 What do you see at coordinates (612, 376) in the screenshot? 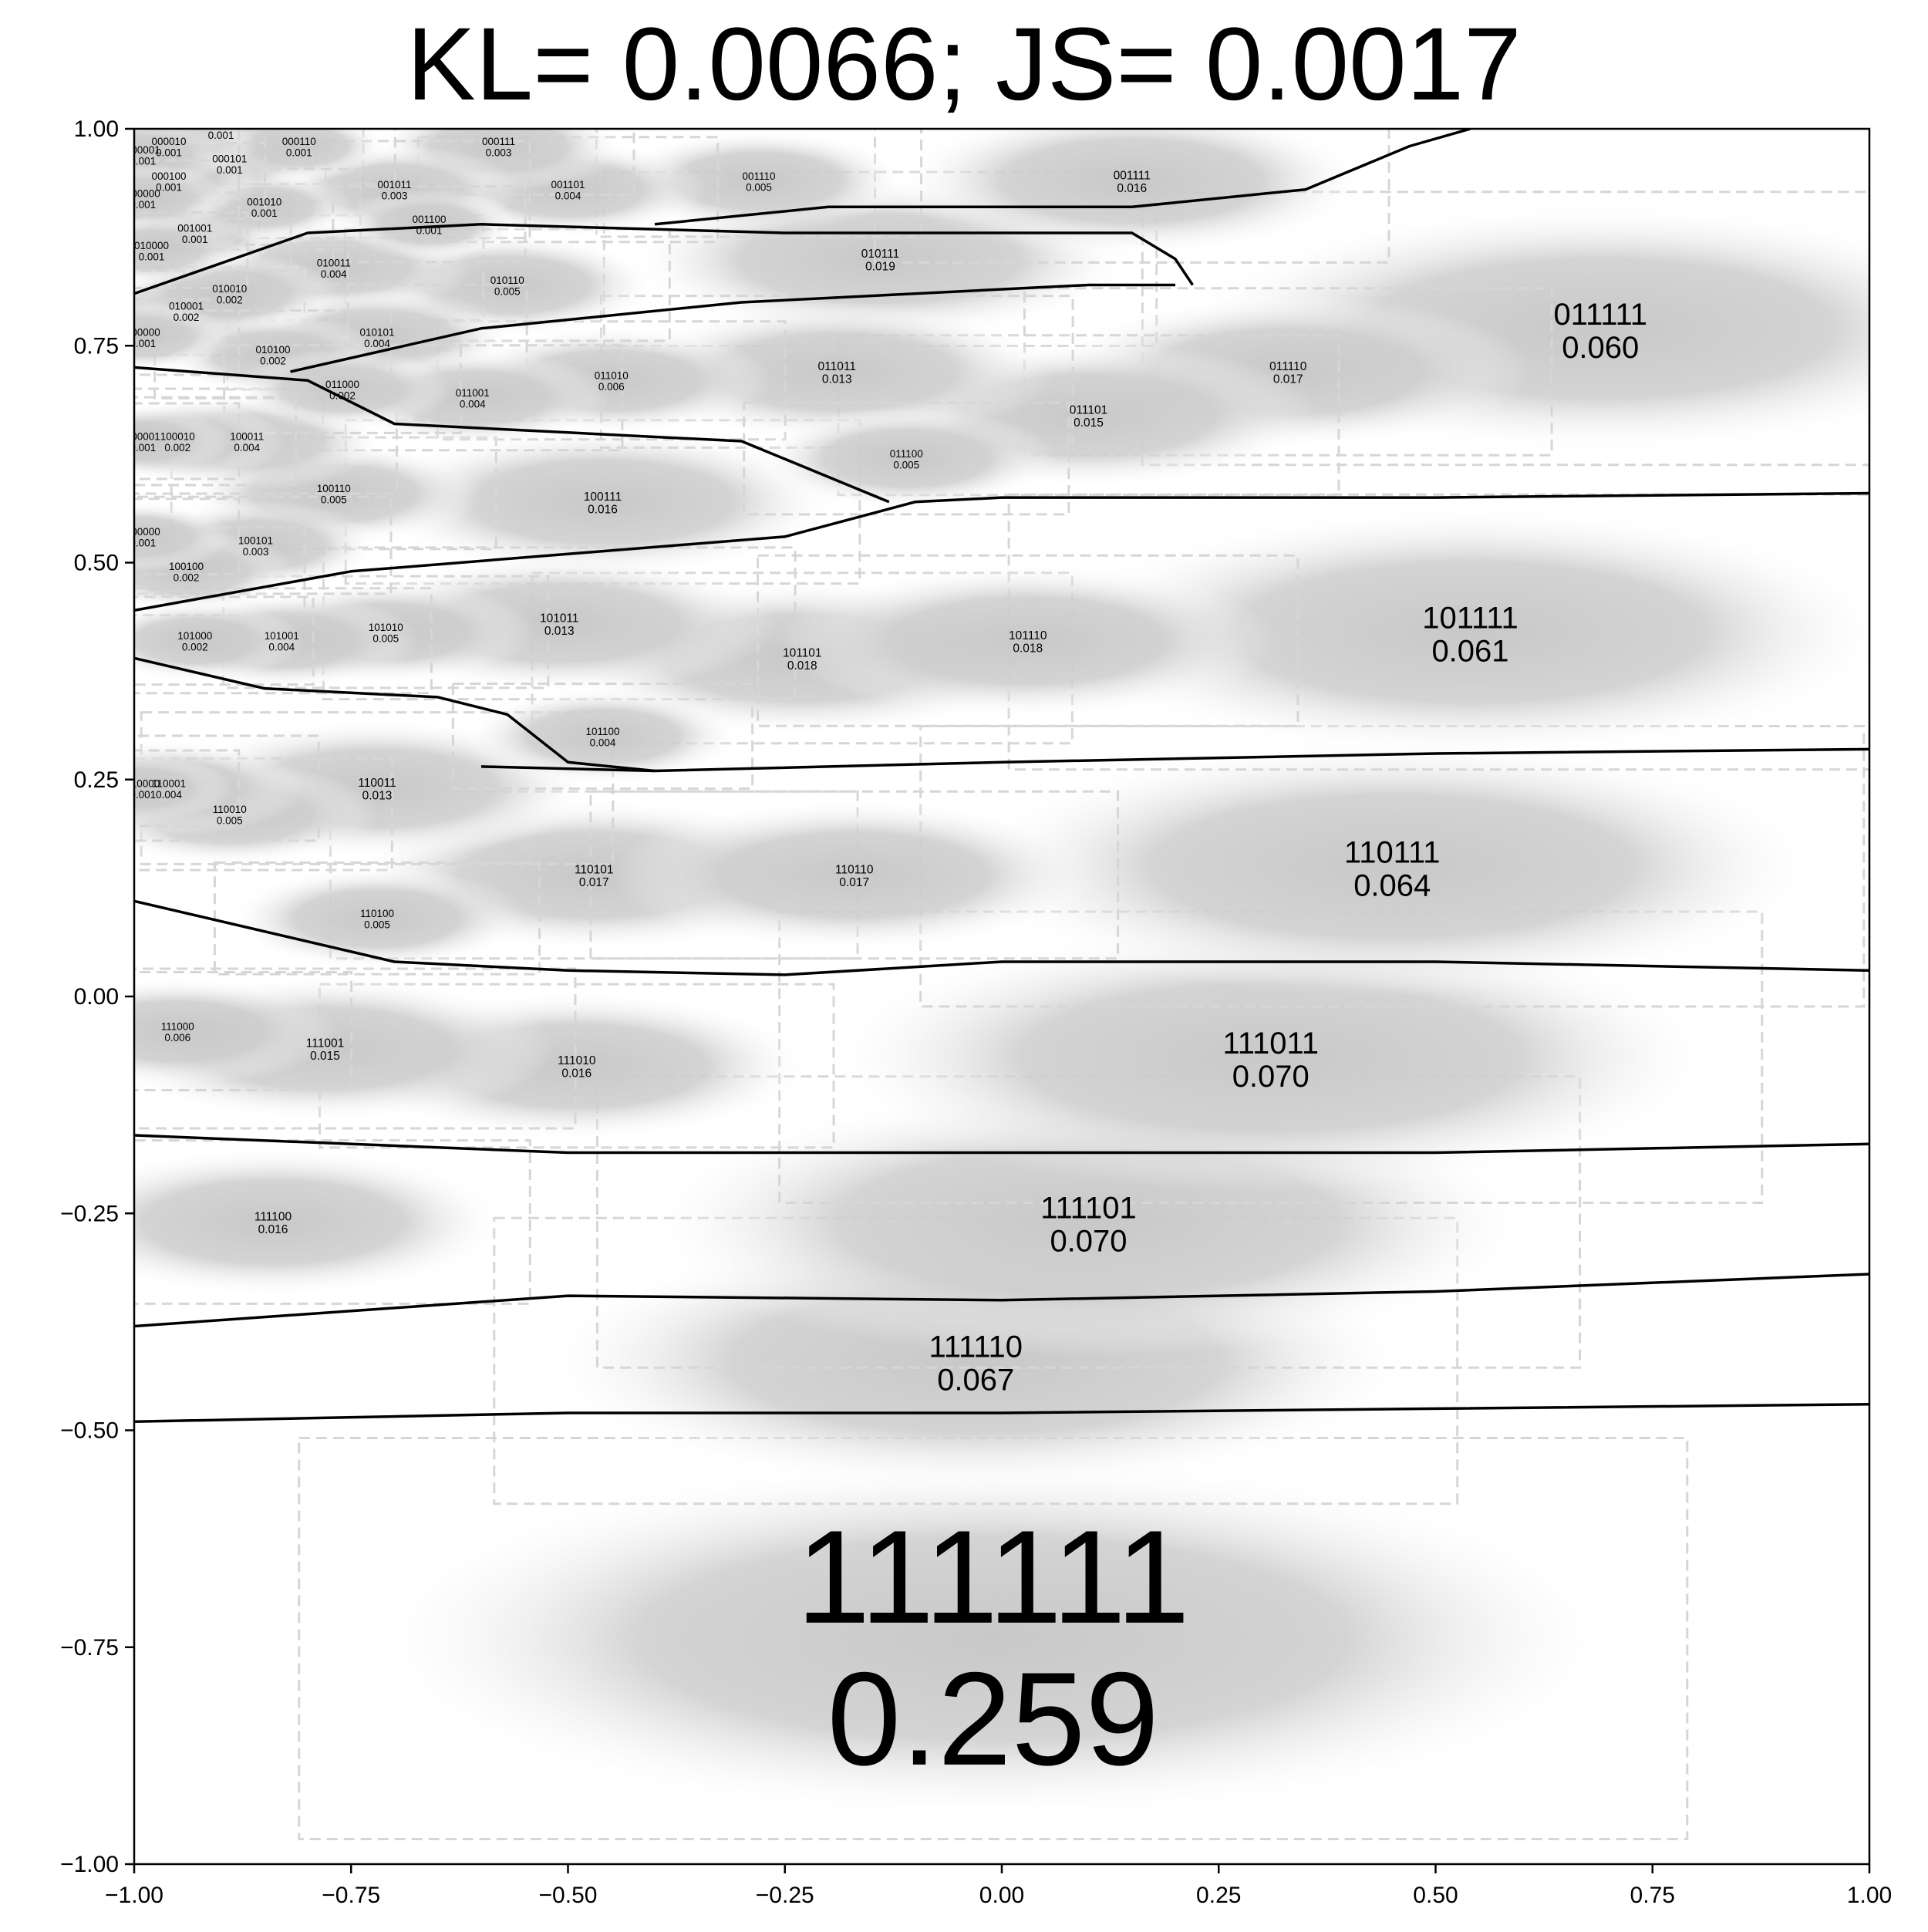
I see `cell-code-label: 011010` at bounding box center [612, 376].